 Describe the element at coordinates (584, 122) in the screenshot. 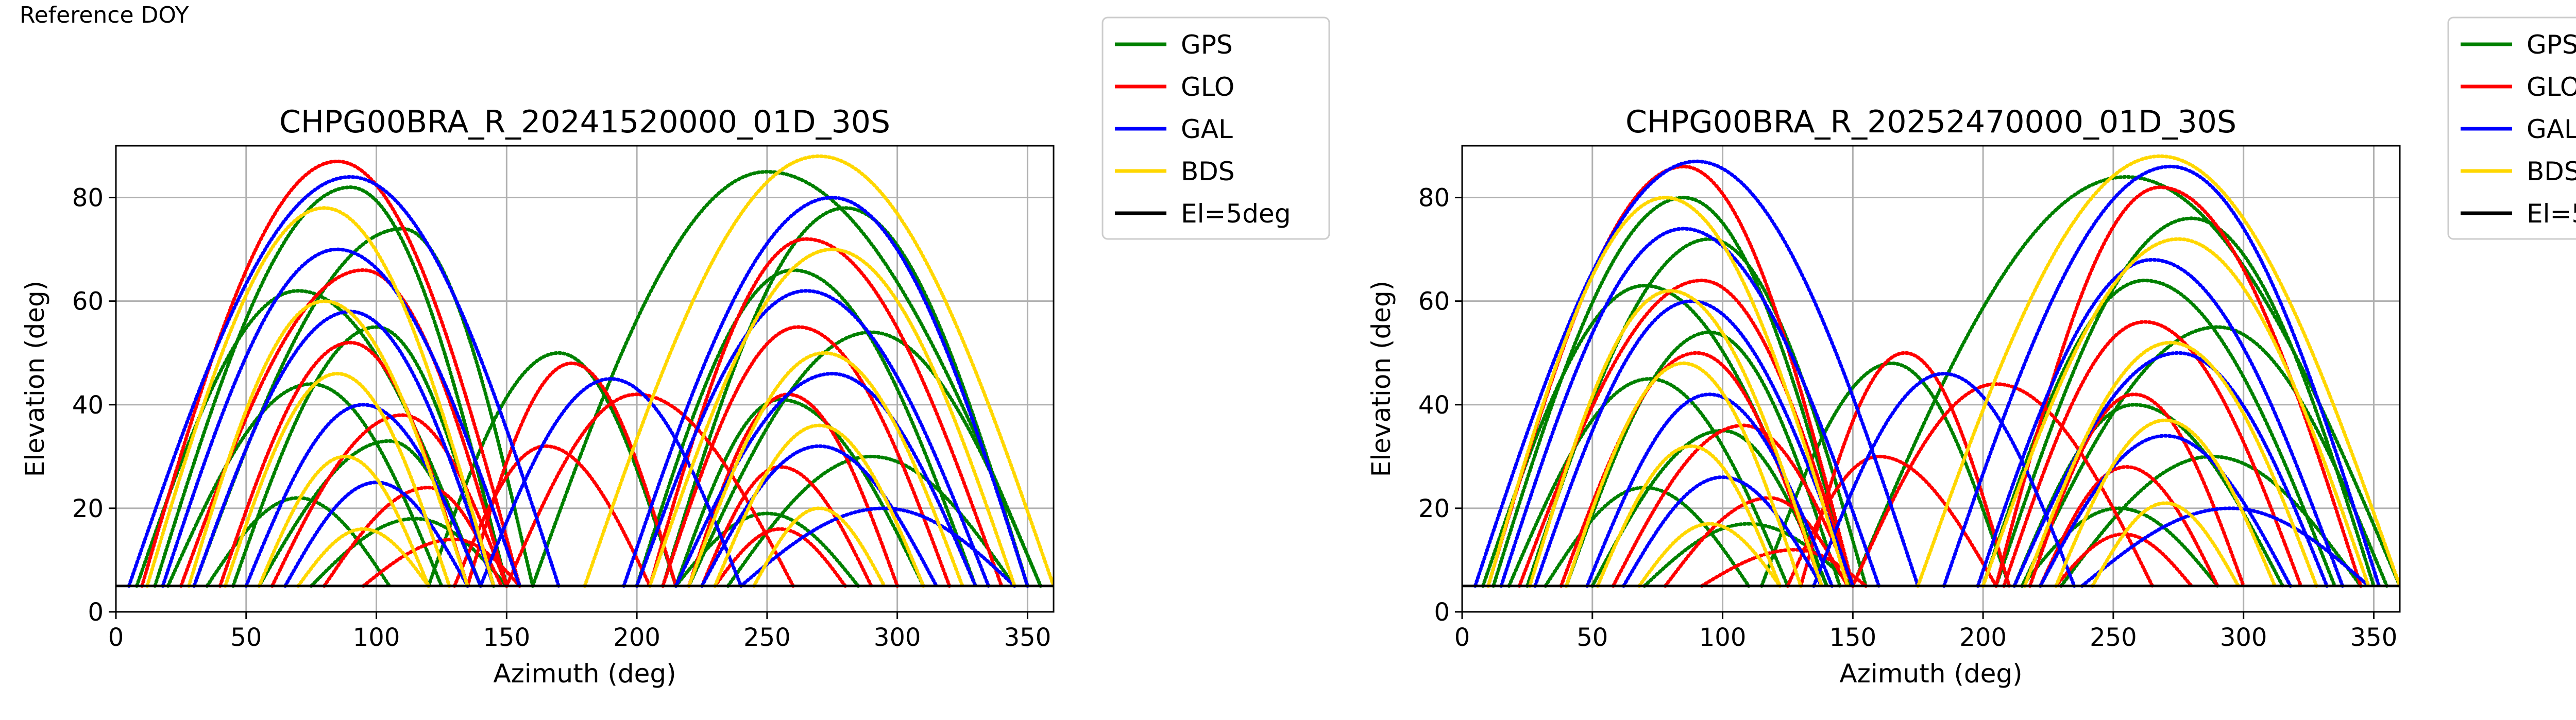

I see `chart-title: CHPG00BRA_R_20241520000_01D_30S` at that location.